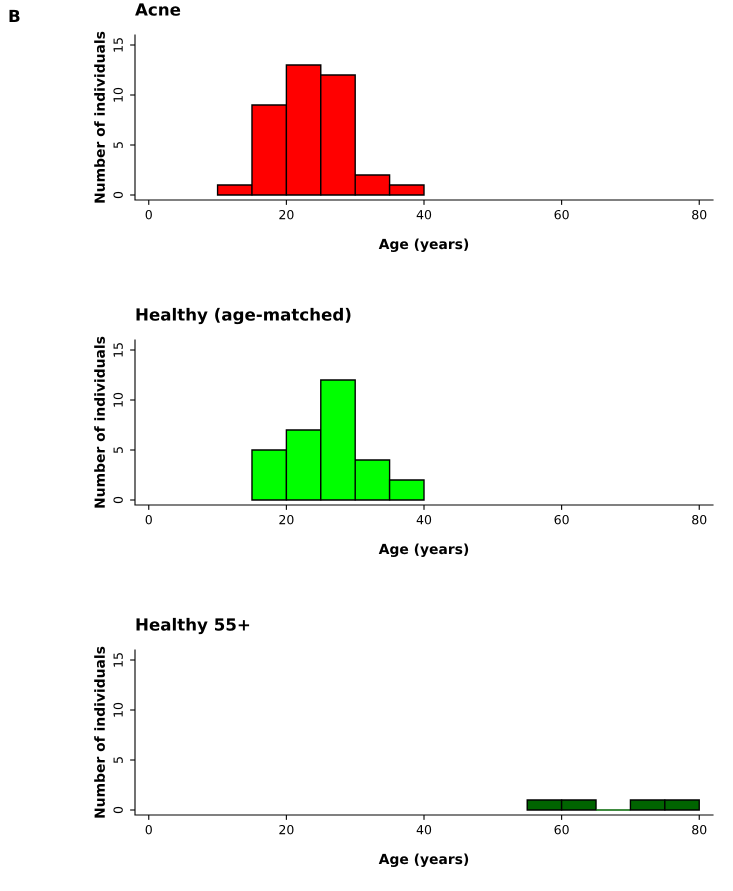  I want to click on text: B, so click(15, 16).